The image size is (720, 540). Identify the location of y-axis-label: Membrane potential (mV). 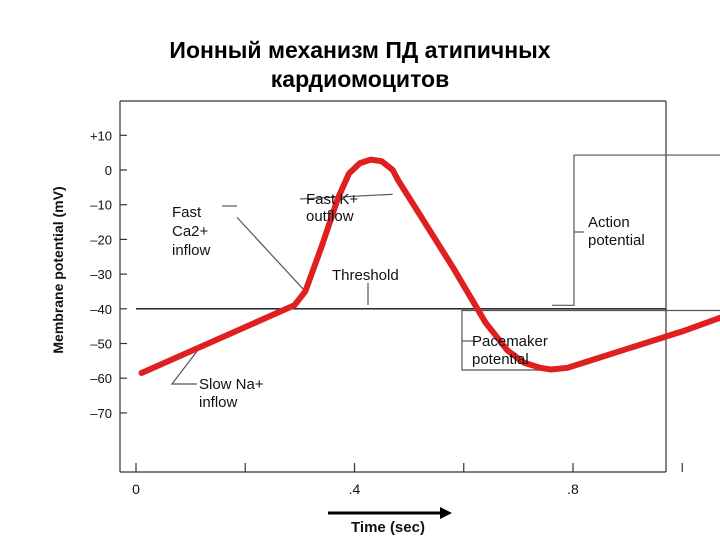
(58, 269).